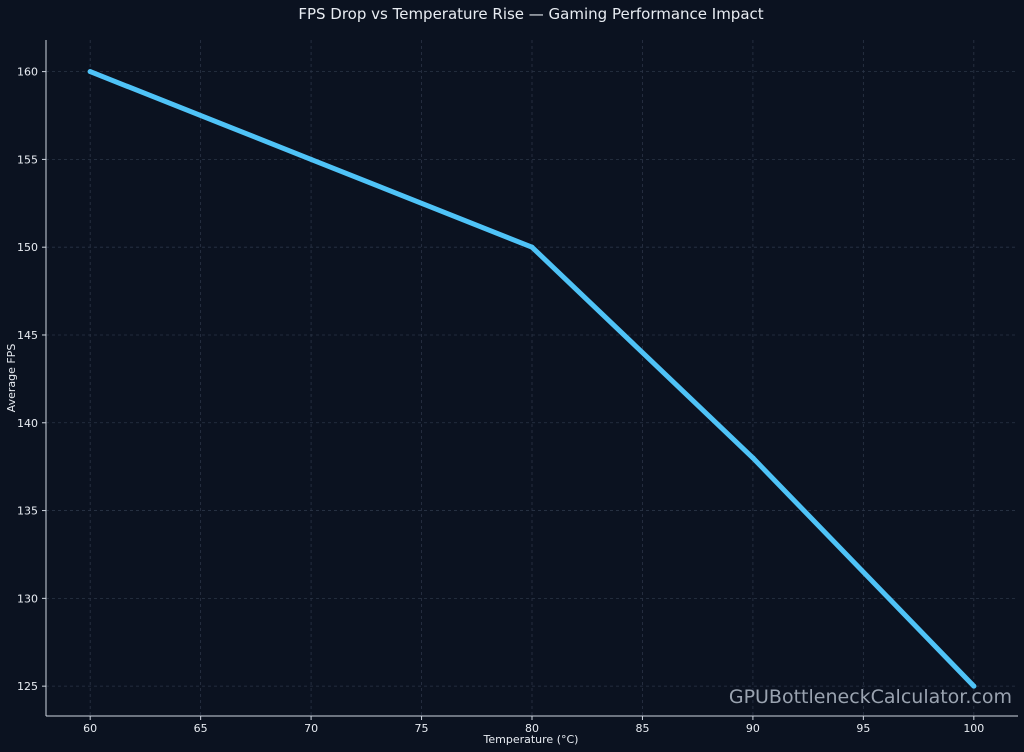 This screenshot has width=1024, height=752. Describe the element at coordinates (27, 335) in the screenshot. I see `y-tick-label-145: 145` at that location.